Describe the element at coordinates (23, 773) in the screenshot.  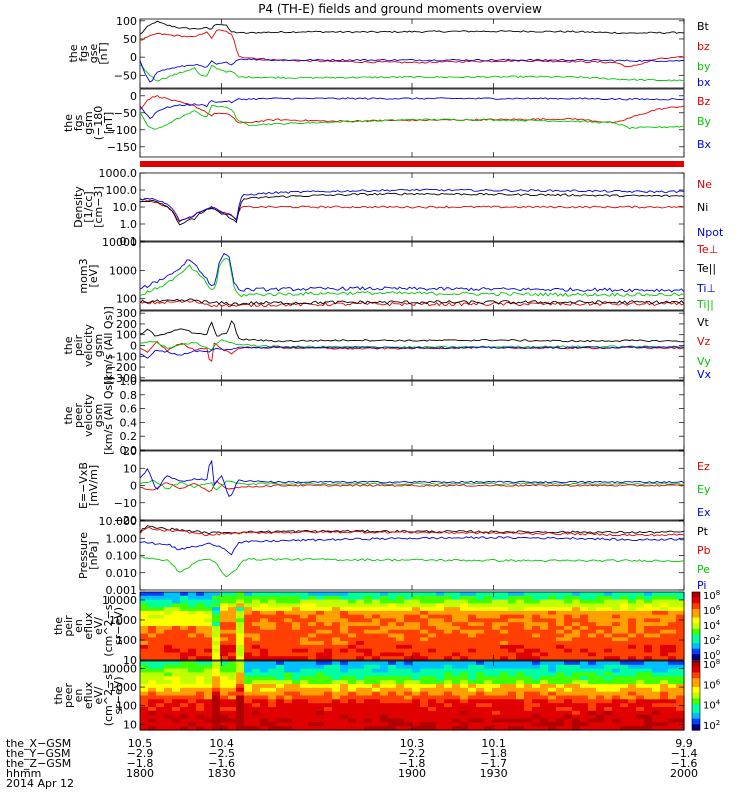
I see `x-axis-row-label: hhmm` at that location.